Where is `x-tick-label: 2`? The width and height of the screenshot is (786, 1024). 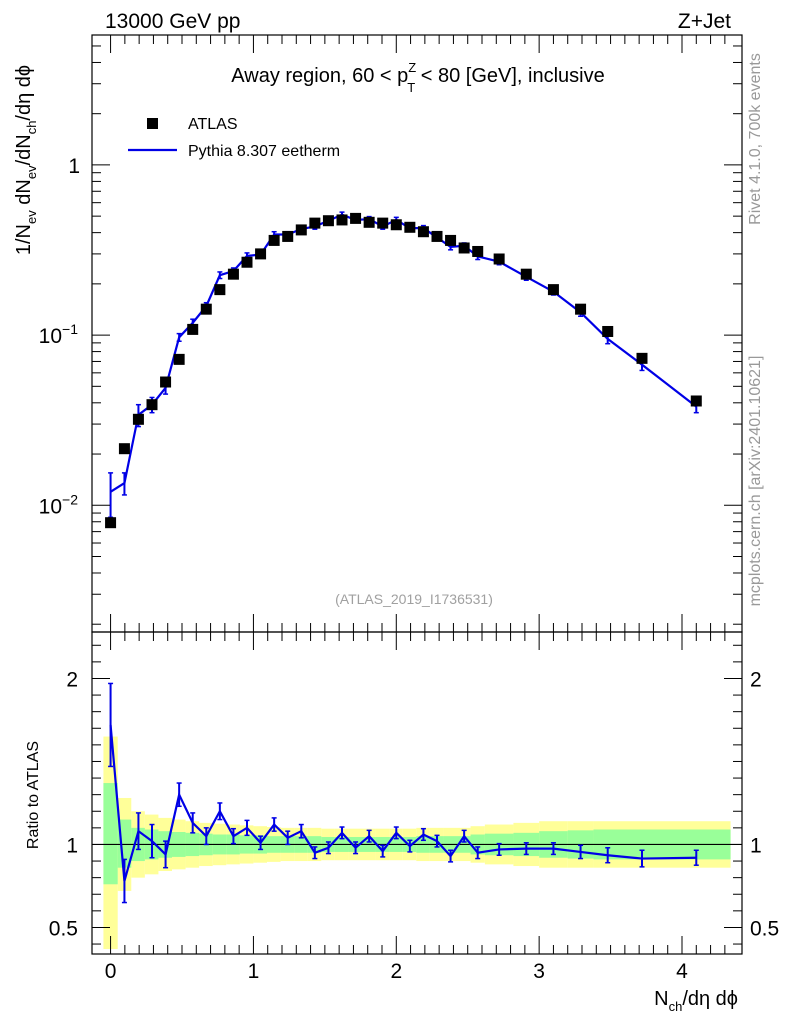
x-tick-label: 2 is located at coordinates (396, 971).